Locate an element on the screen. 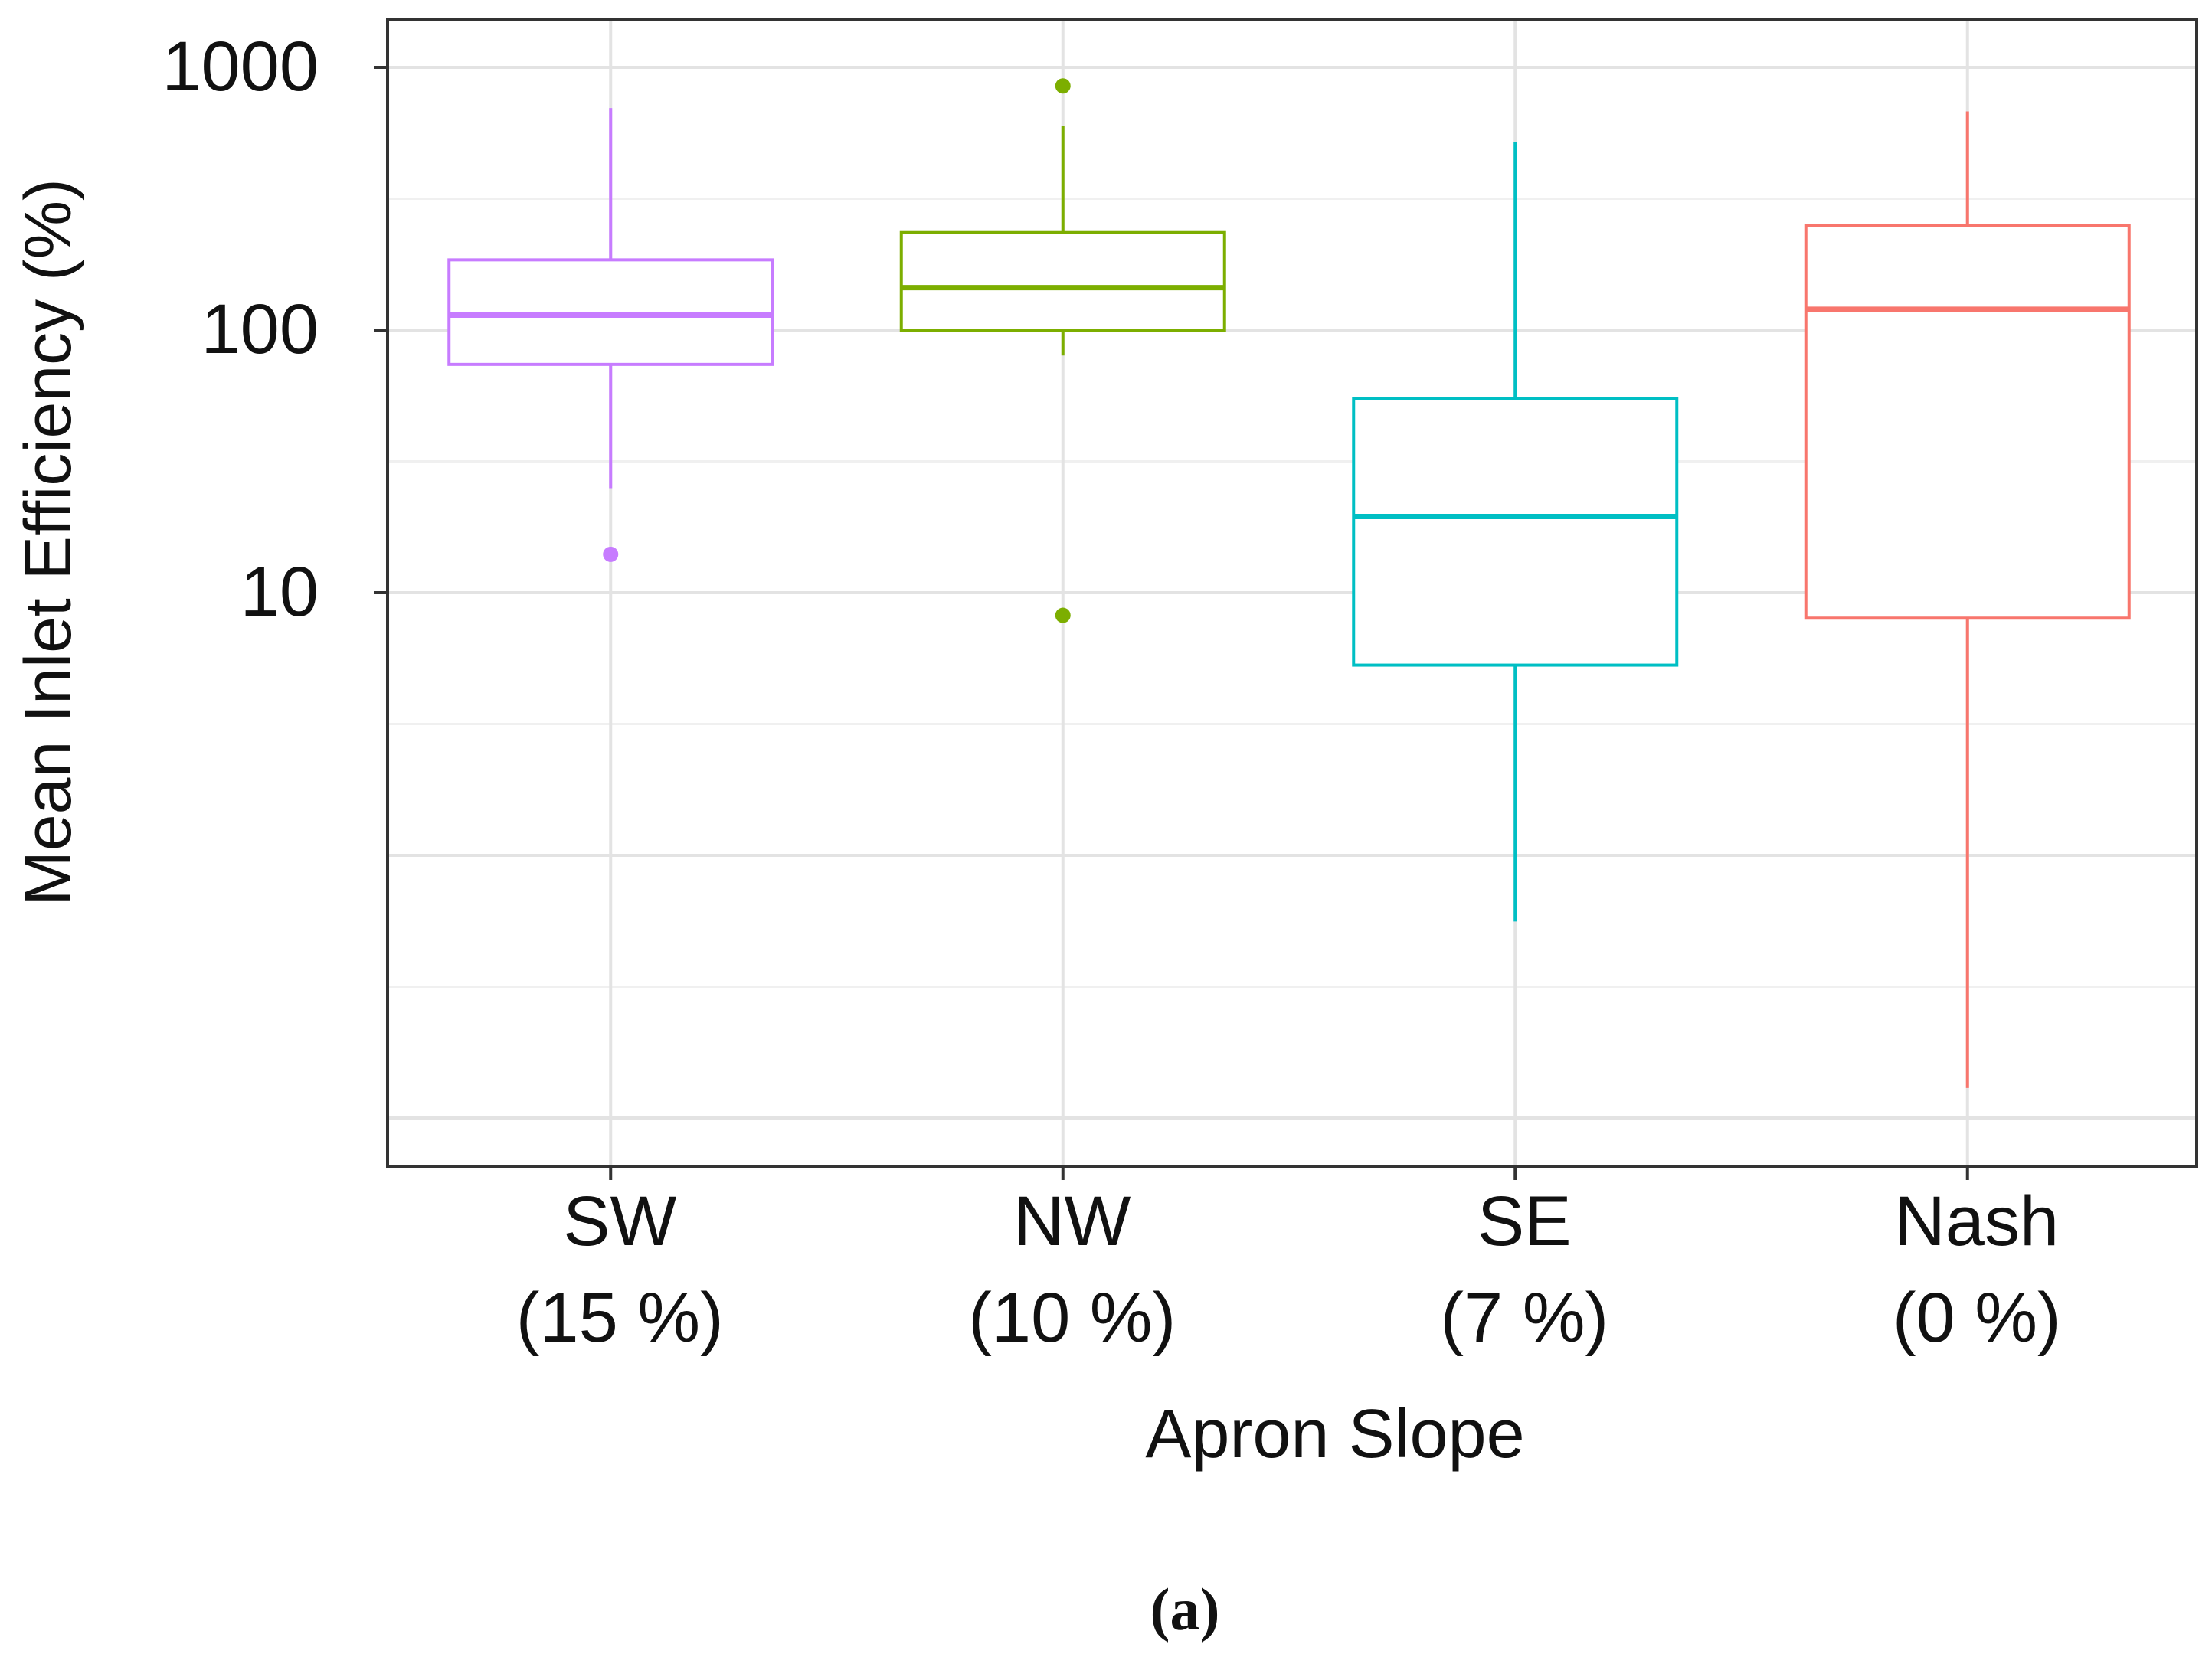 The height and width of the screenshot is (1654, 2212). y-tick-label: 1000 is located at coordinates (240, 67).